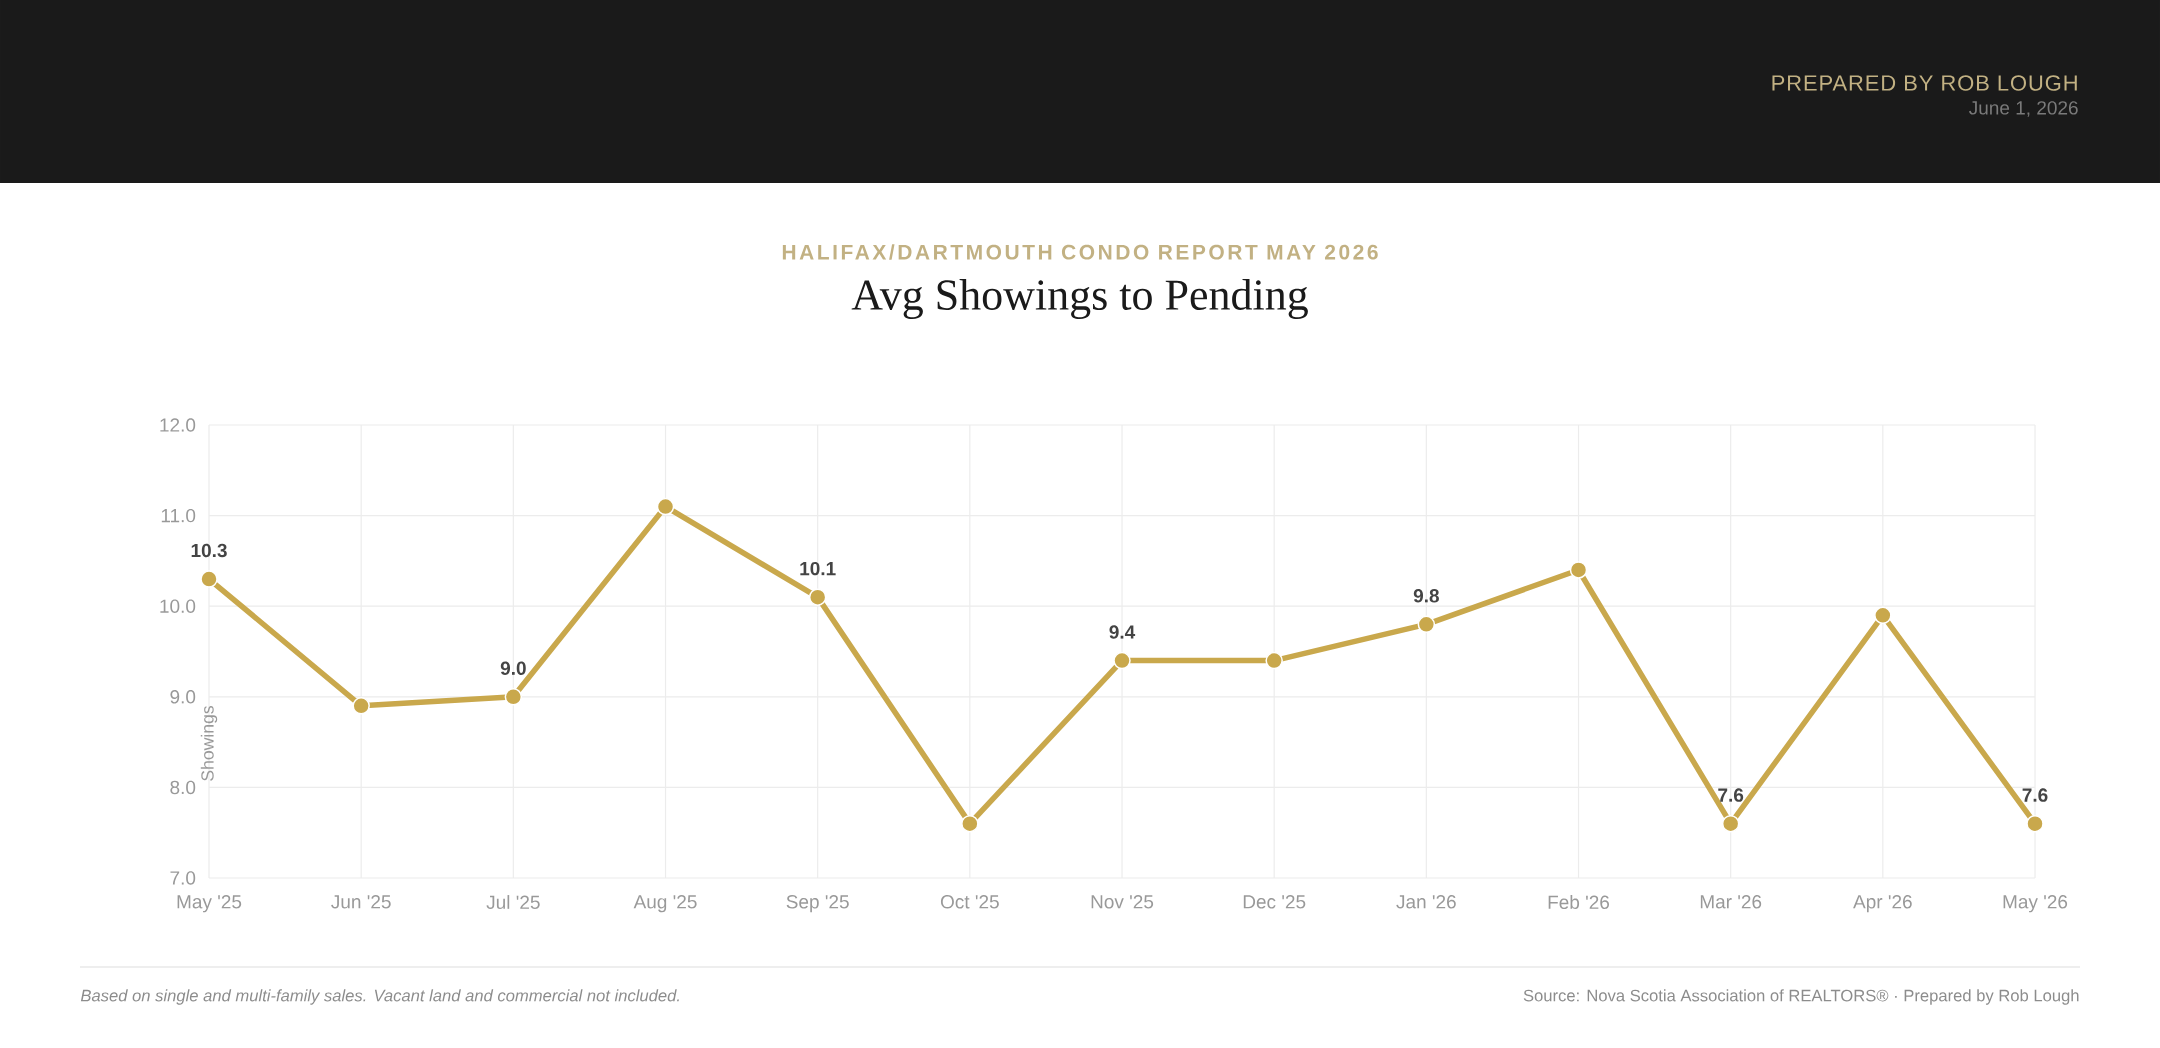 Image resolution: width=2160 pixels, height=1048 pixels. Describe the element at coordinates (209, 904) in the screenshot. I see `x-tick-label: May '25` at that location.